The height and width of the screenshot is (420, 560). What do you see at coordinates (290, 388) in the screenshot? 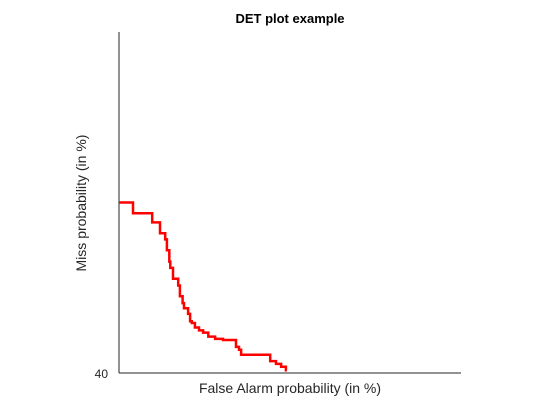
I see `x-axis-label: False Alarm probability (in %)` at bounding box center [290, 388].